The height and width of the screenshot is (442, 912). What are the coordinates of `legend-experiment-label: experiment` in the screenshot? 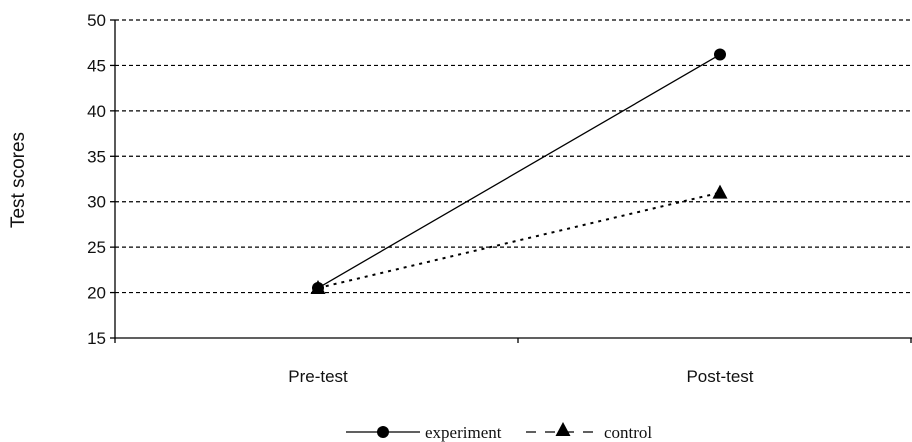 It's located at (463, 432).